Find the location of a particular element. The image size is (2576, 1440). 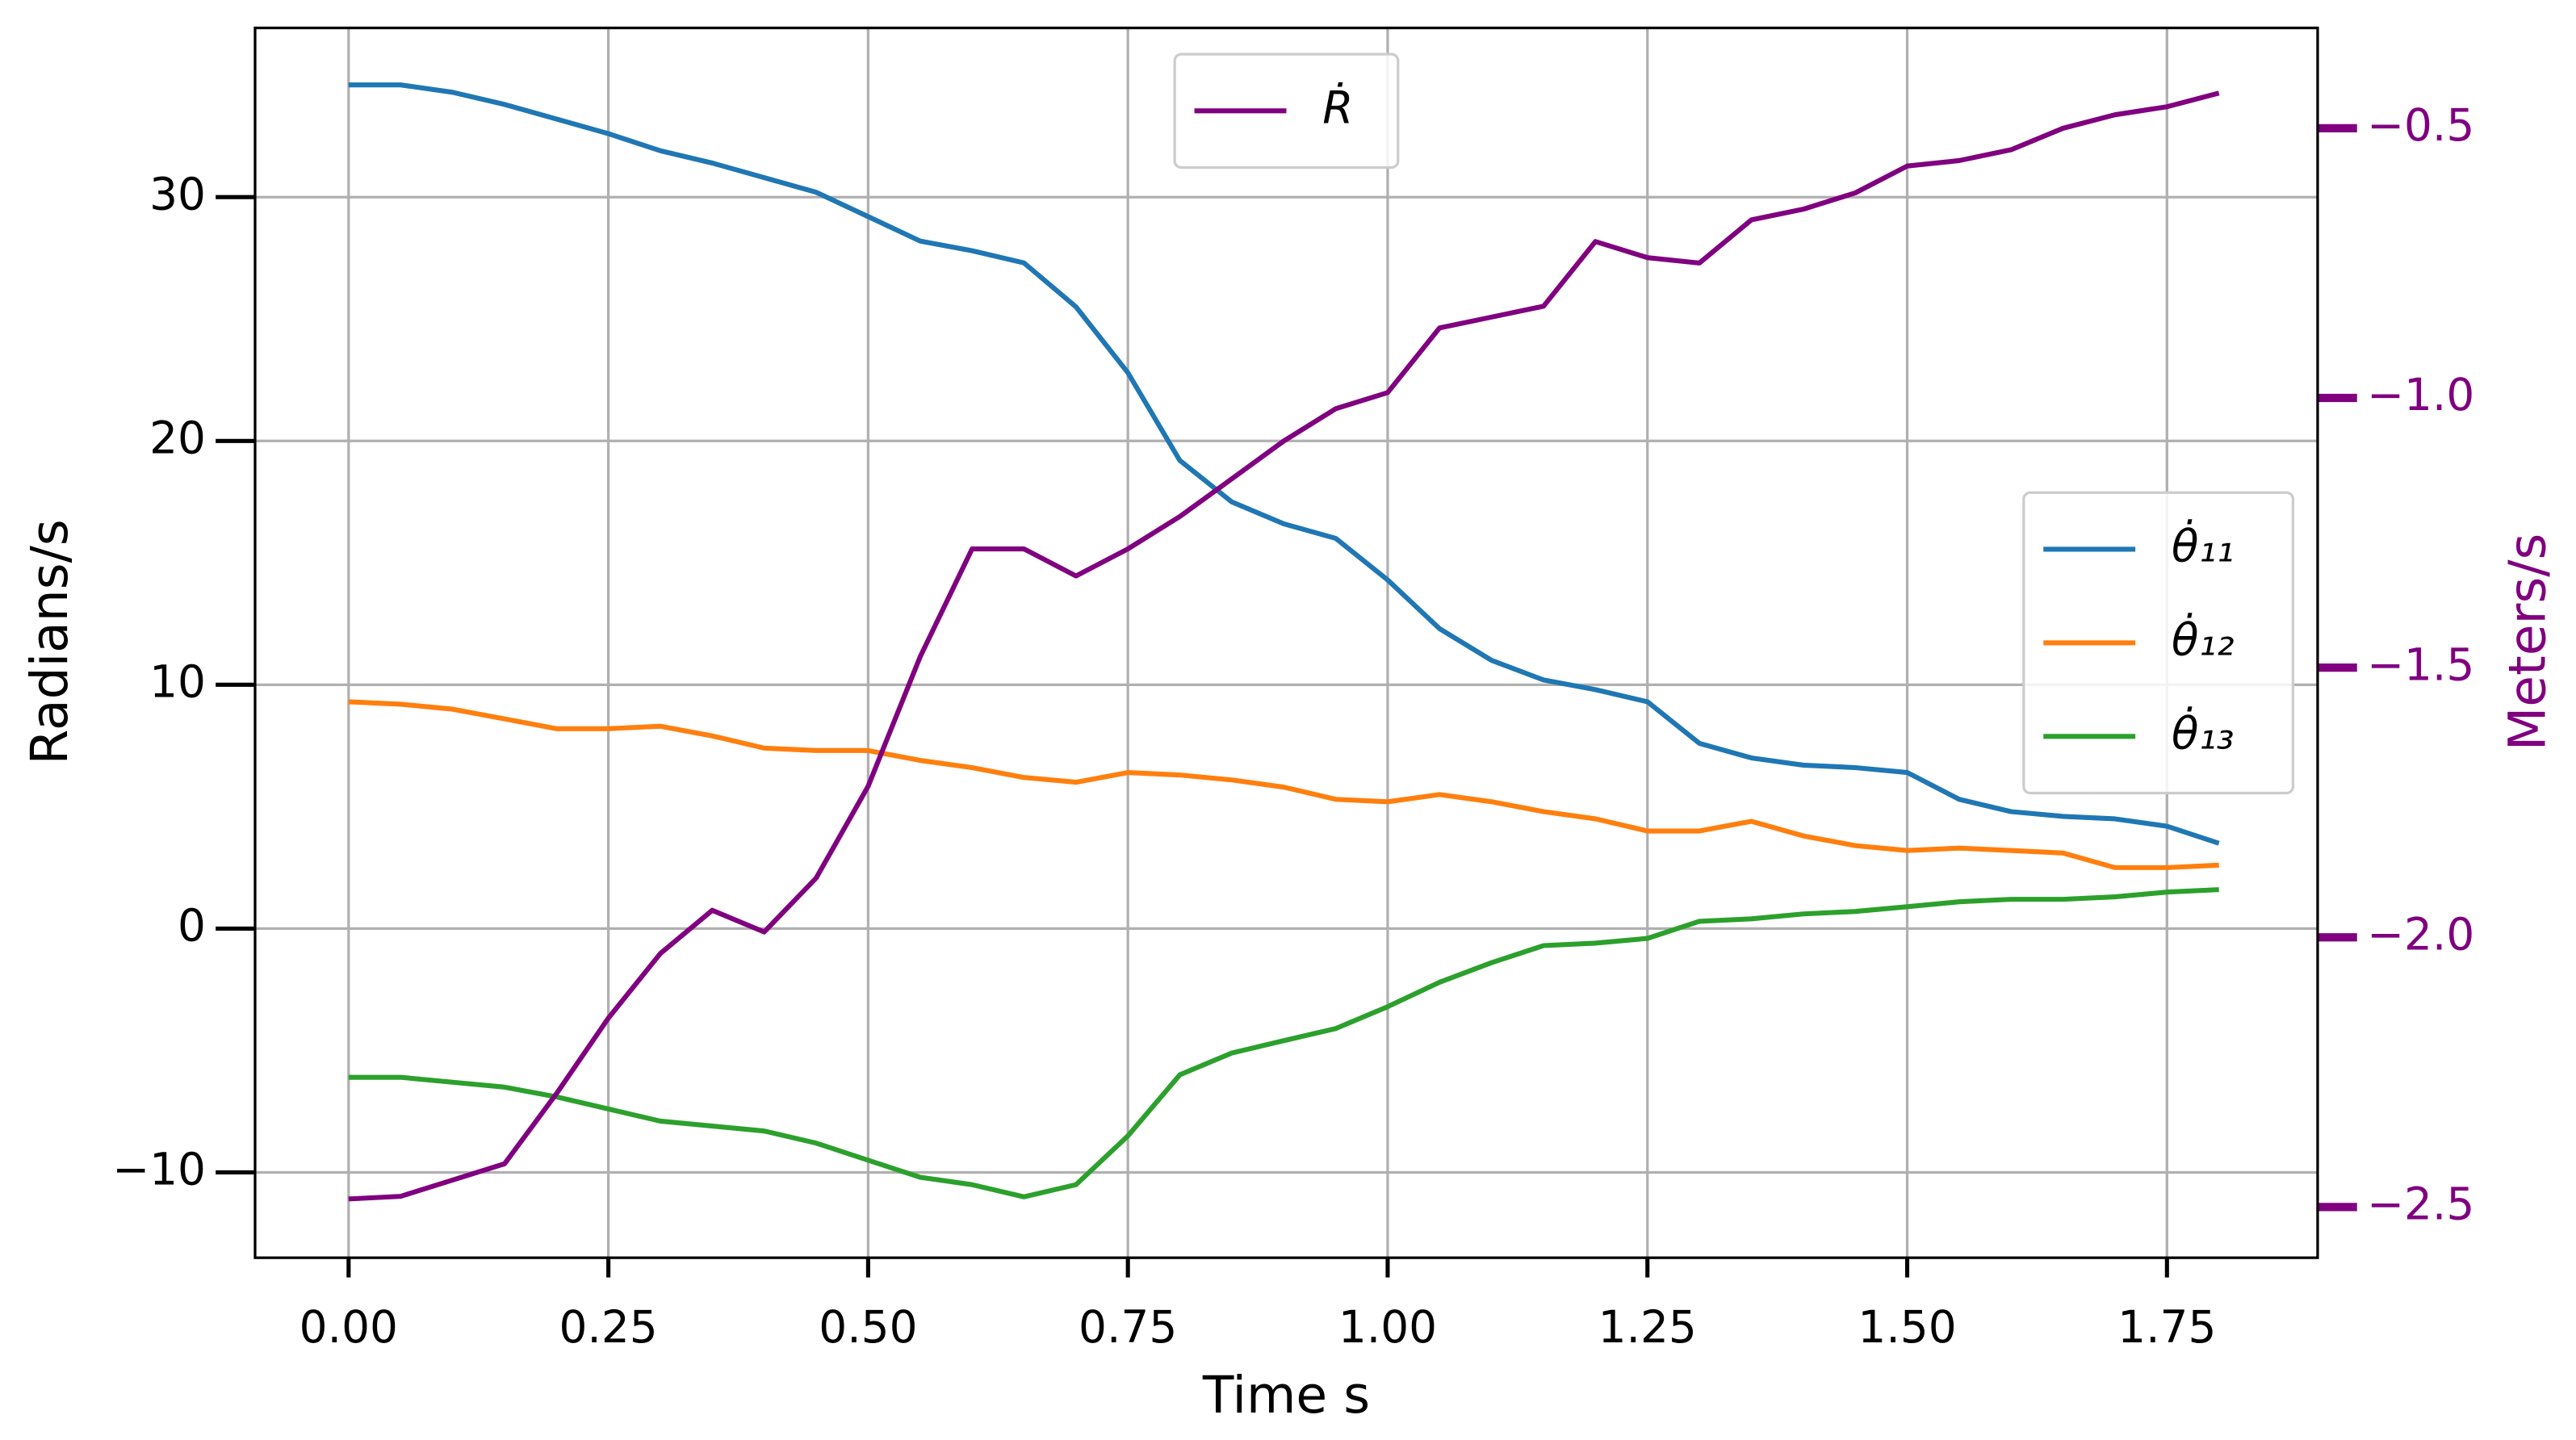

legend-label: θ̇₁₁ is located at coordinates (2203, 545).